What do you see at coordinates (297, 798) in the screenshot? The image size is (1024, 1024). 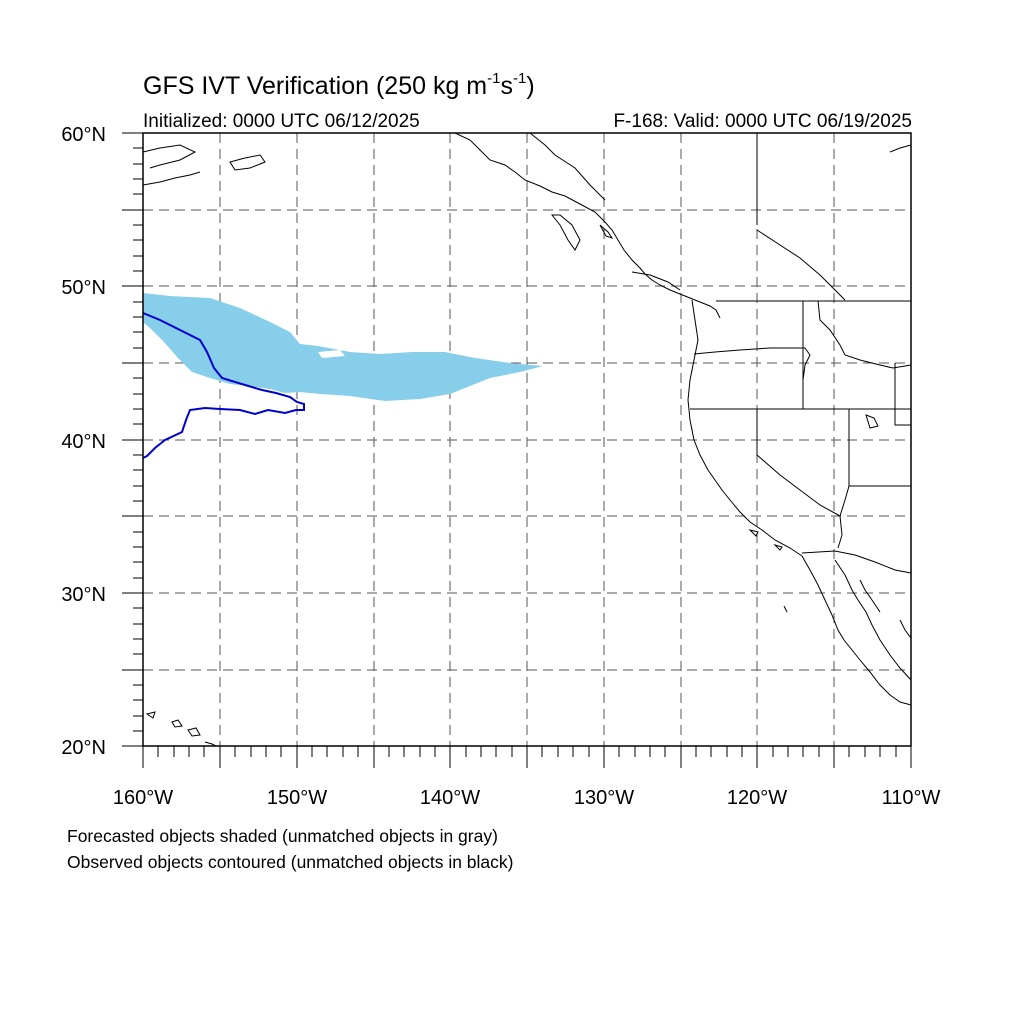 I see `lon-label-150w: 150°W` at bounding box center [297, 798].